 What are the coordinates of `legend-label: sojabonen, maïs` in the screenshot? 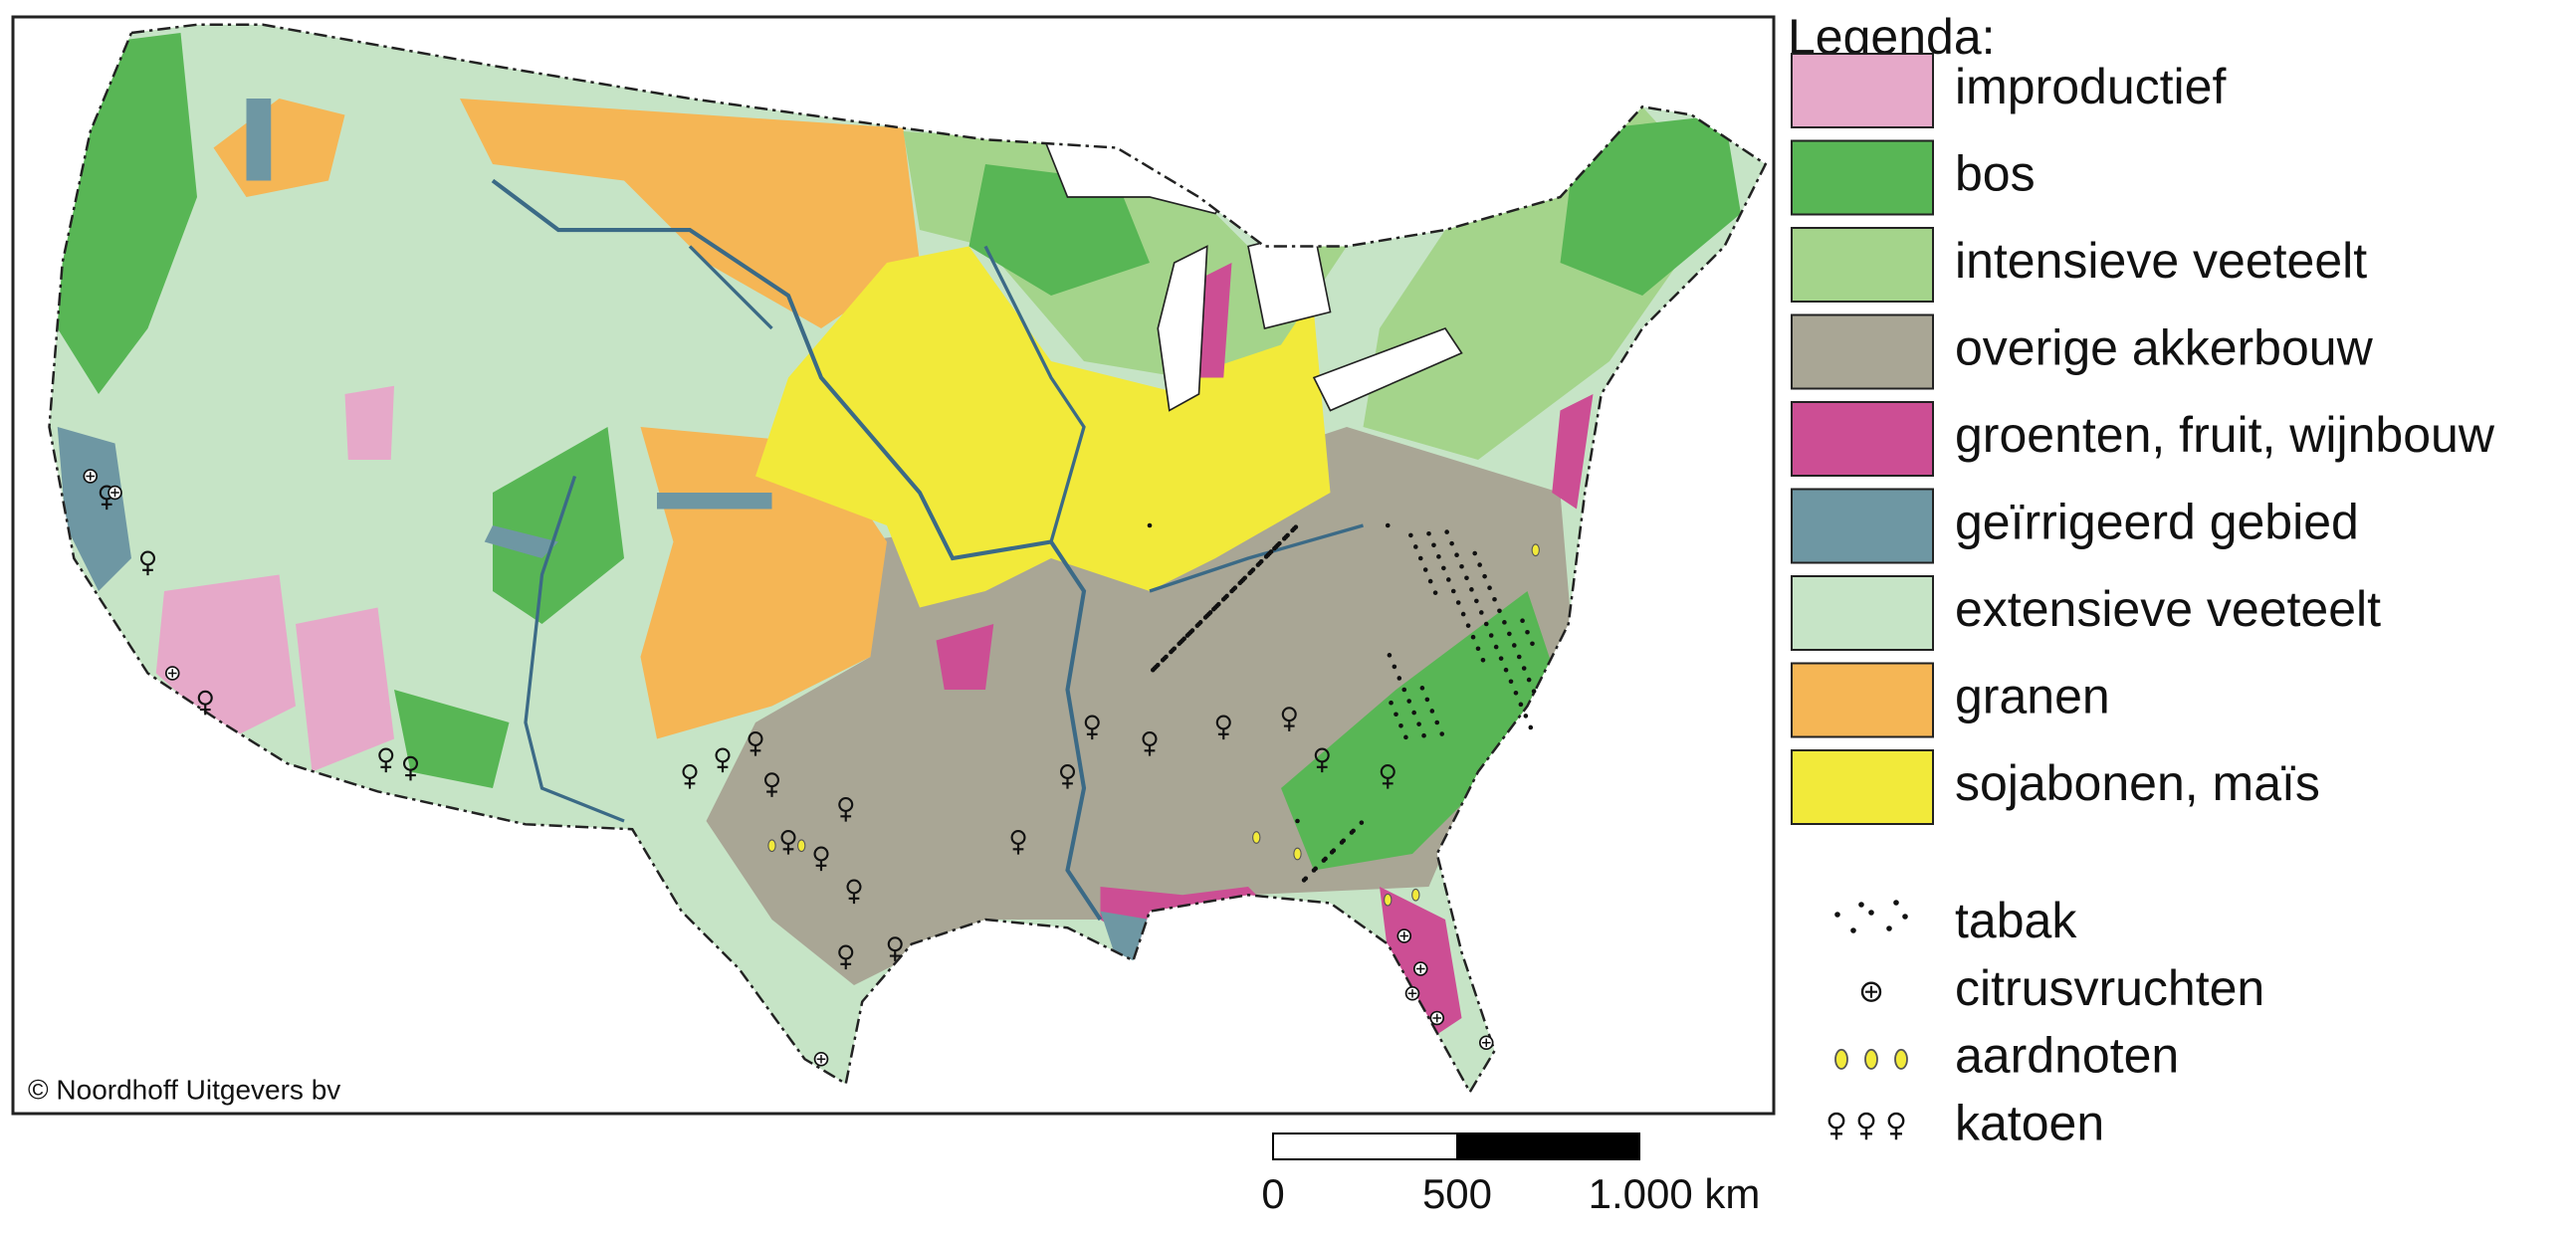 It's located at (2137, 783).